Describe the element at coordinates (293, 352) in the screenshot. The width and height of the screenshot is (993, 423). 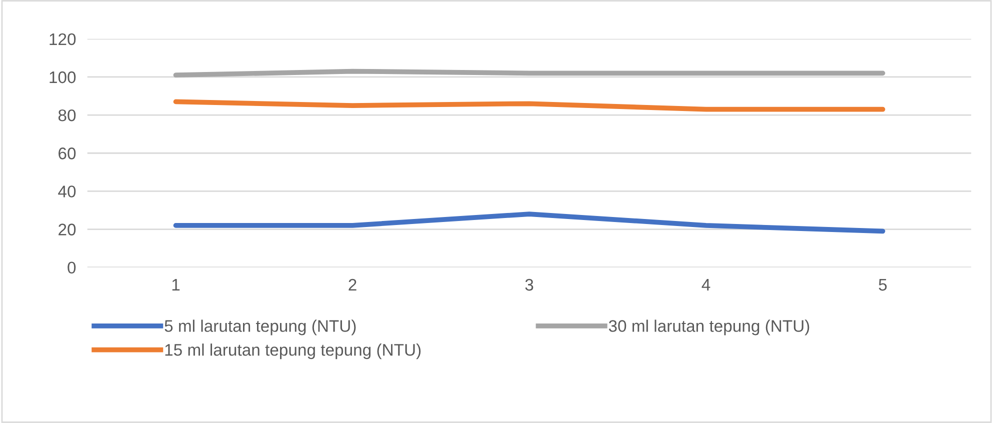
I see `legend-label: 15 ml larutan tepung tepung (NTU)` at that location.